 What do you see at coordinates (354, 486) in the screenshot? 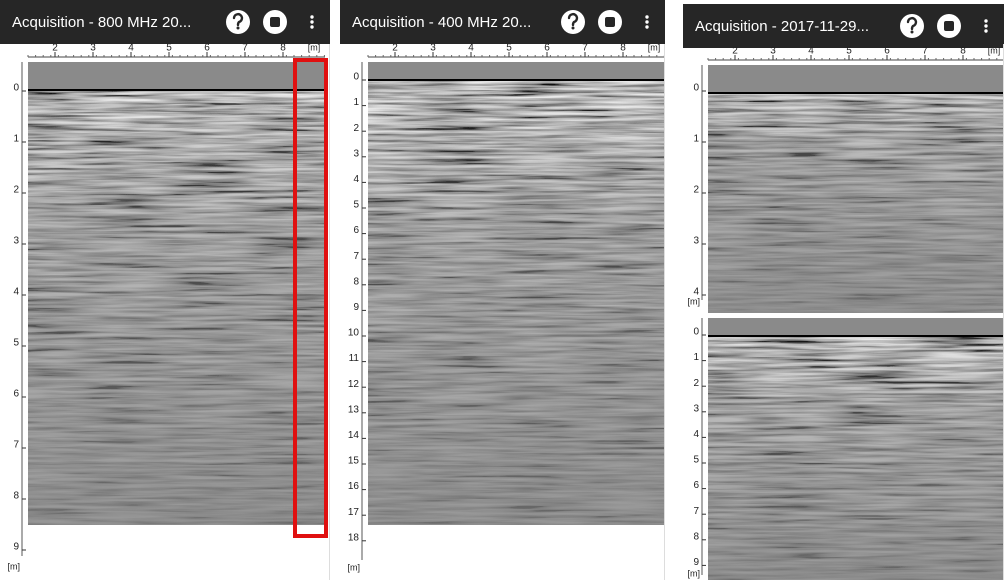
I see `y-tick-label: 16` at bounding box center [354, 486].